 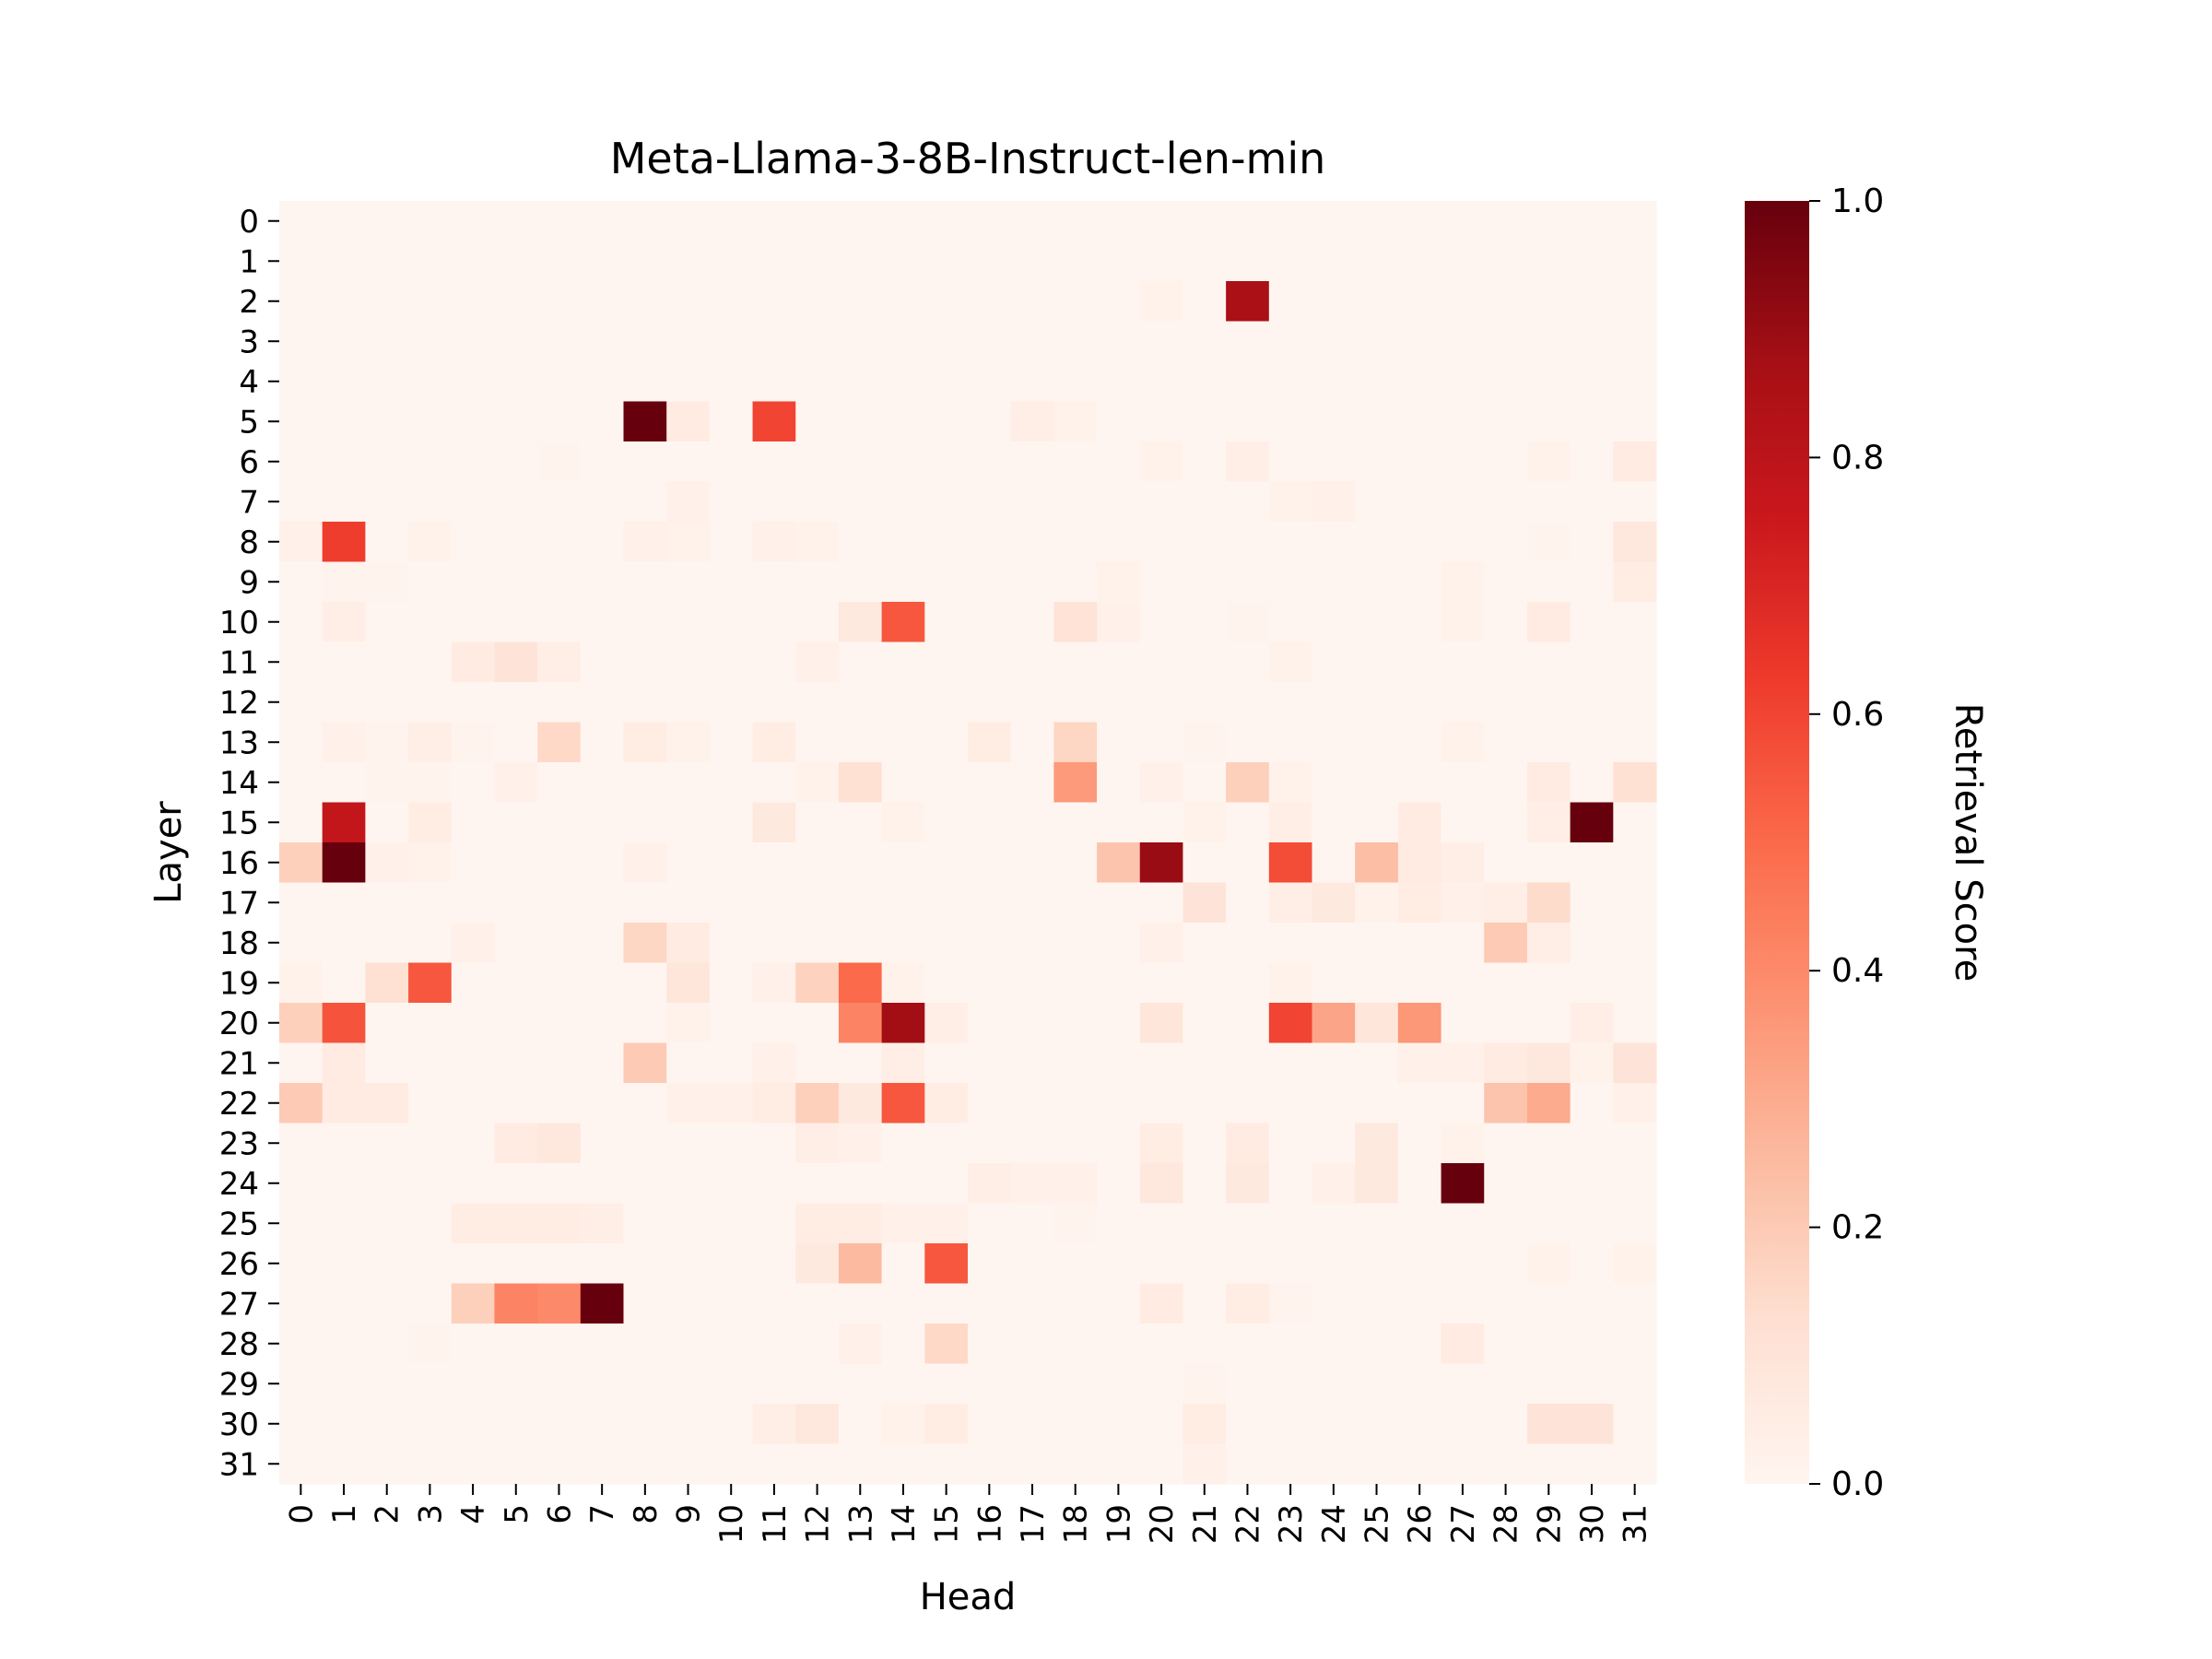 I want to click on colorbar-tick-label: 0.6, so click(x=1857, y=715).